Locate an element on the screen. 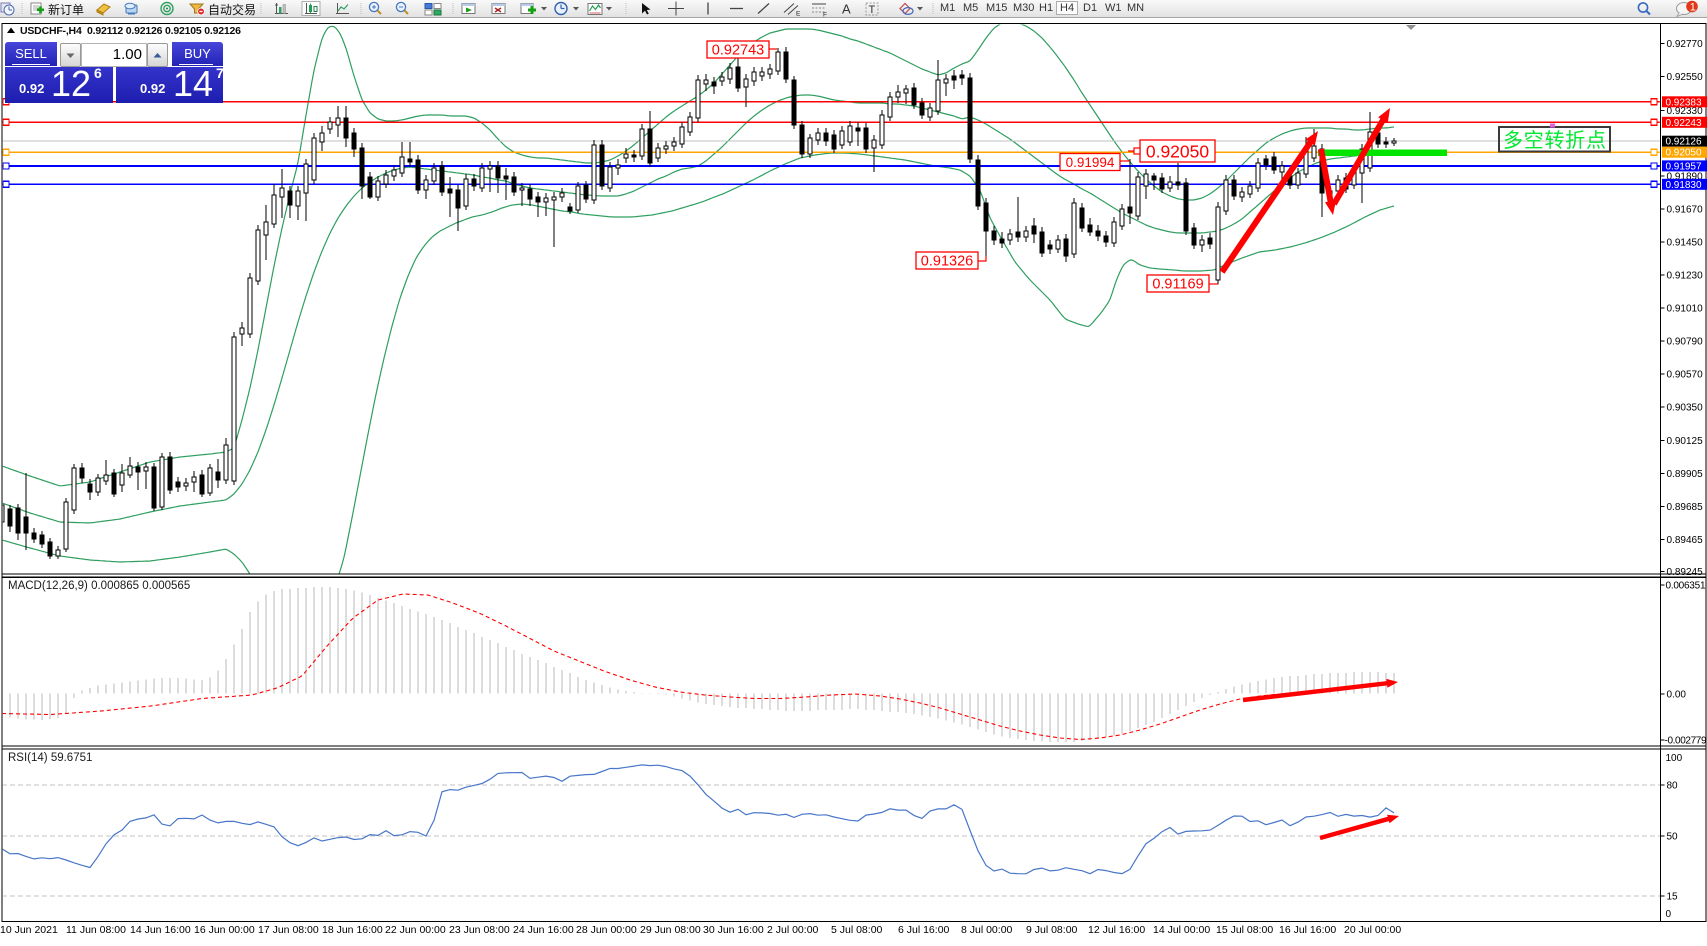  svg-text: 0.00 is located at coordinates (1677, 695).